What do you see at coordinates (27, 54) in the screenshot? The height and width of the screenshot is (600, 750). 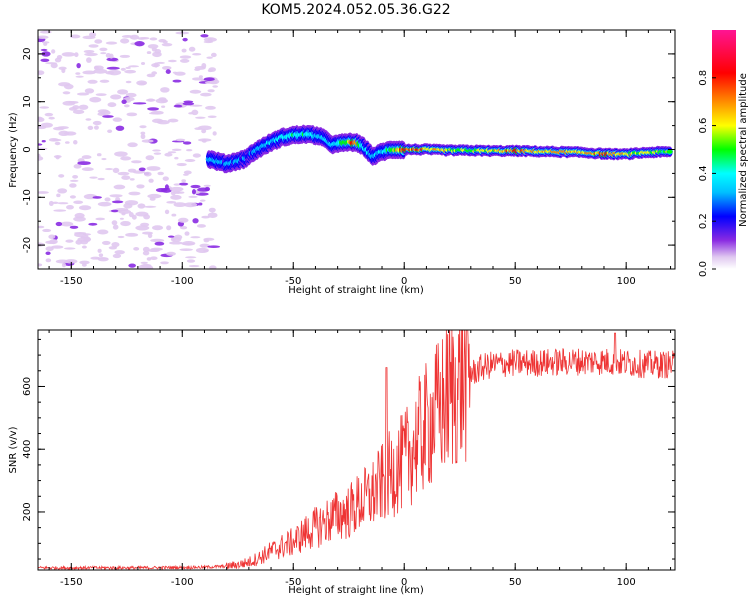 I see `y-tick-label: 20` at bounding box center [27, 54].